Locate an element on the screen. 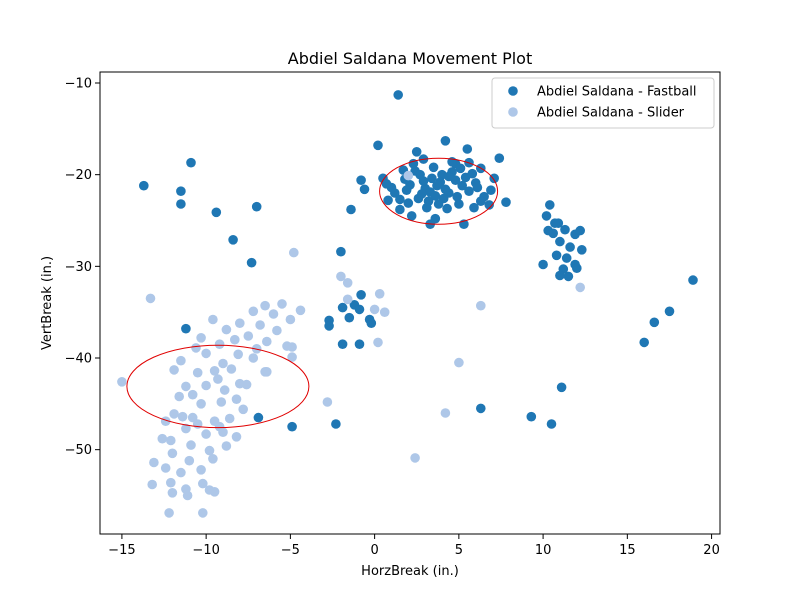  y-axis-label: VertBreak (in.) is located at coordinates (47, 303).